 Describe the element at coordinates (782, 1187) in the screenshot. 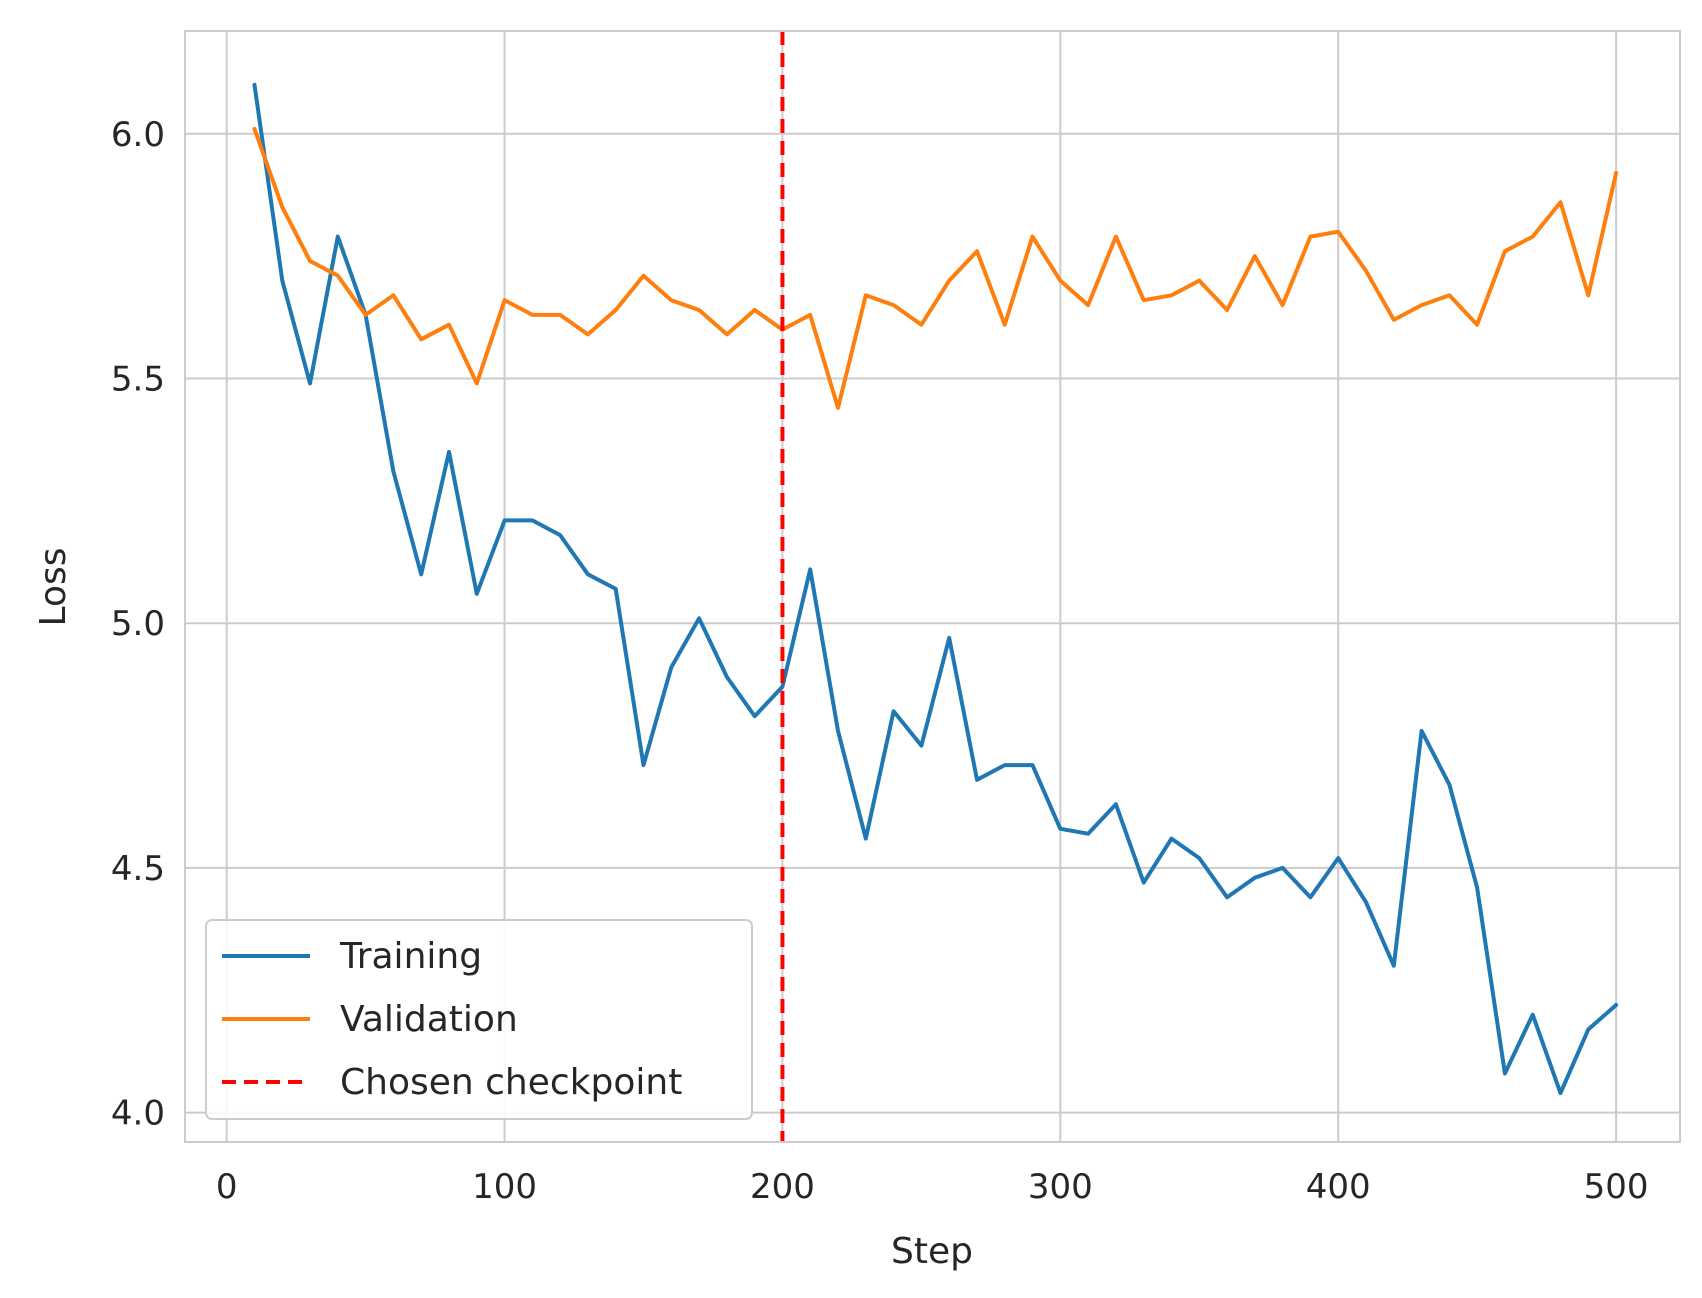

I see `x-tick-label: 200` at that location.